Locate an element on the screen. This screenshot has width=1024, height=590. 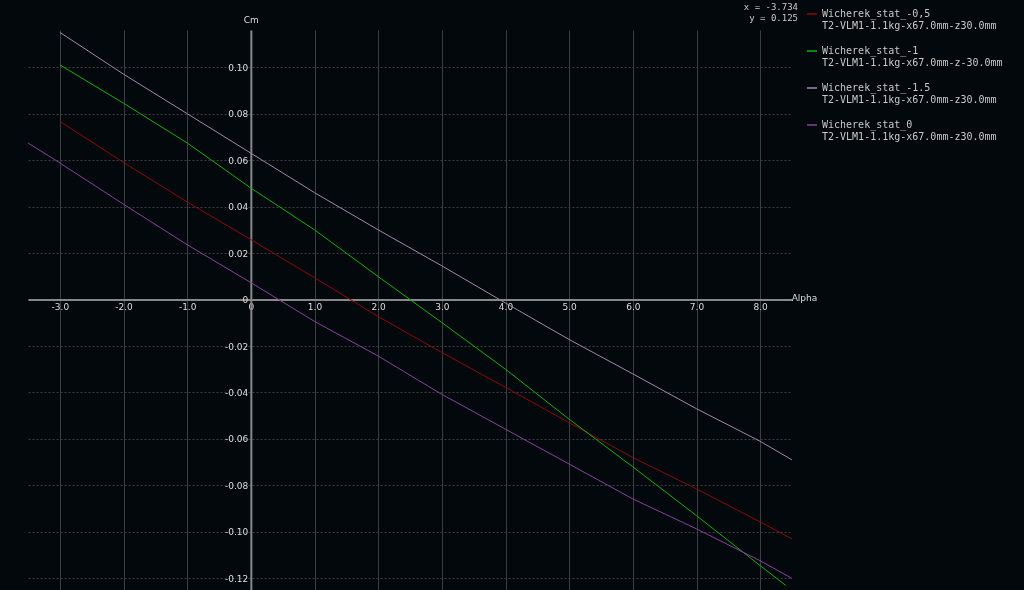
y-tick-label: 0.08 is located at coordinates (238, 114).